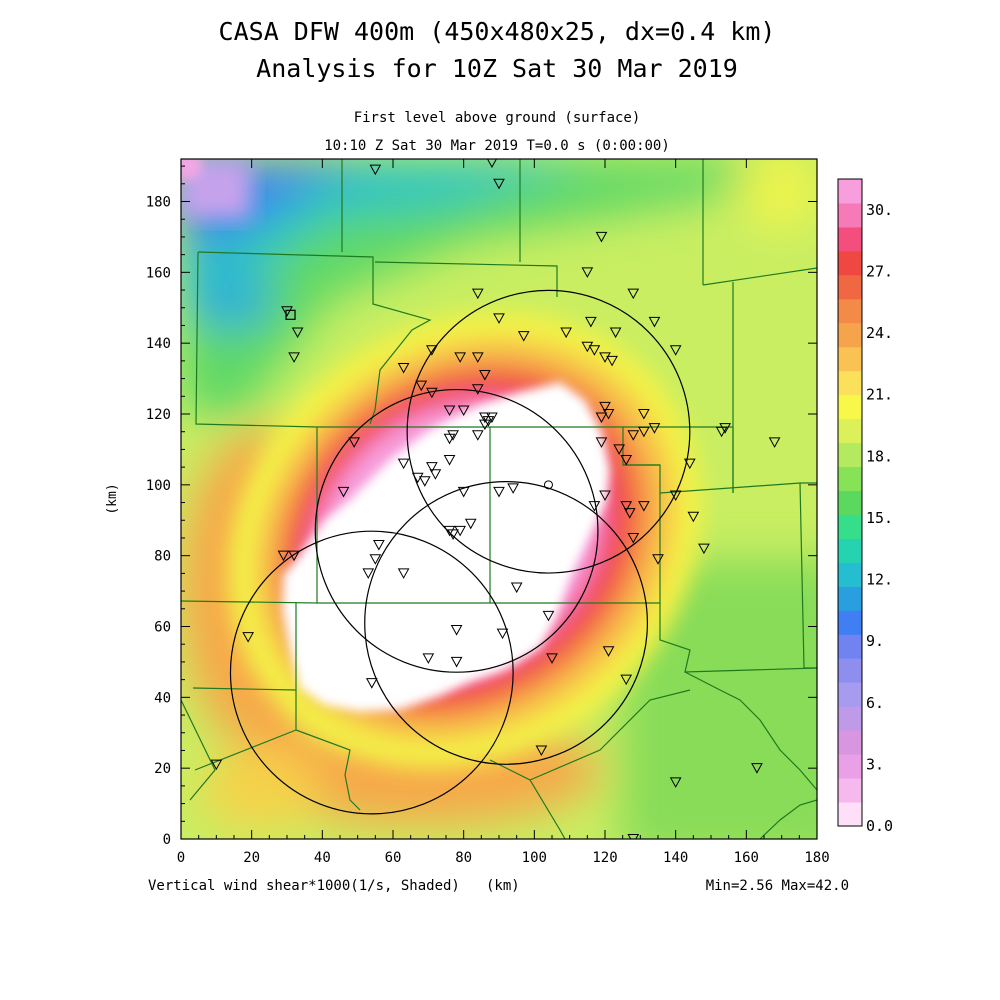 This screenshot has height=1000, width=1000. I want to click on x-axis-label: (km), so click(503, 886).